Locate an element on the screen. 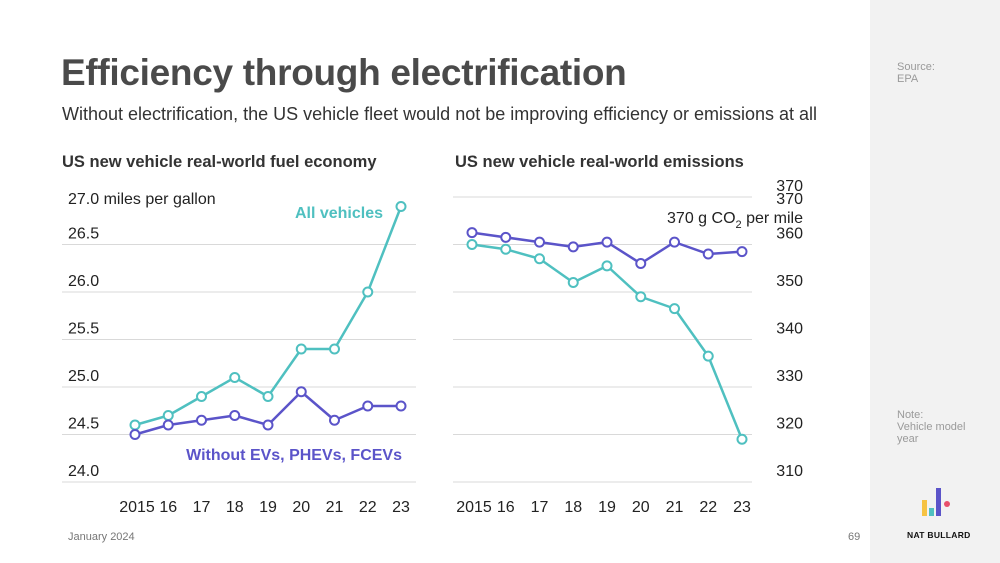  footer-date: January 2024 is located at coordinates (101, 537).